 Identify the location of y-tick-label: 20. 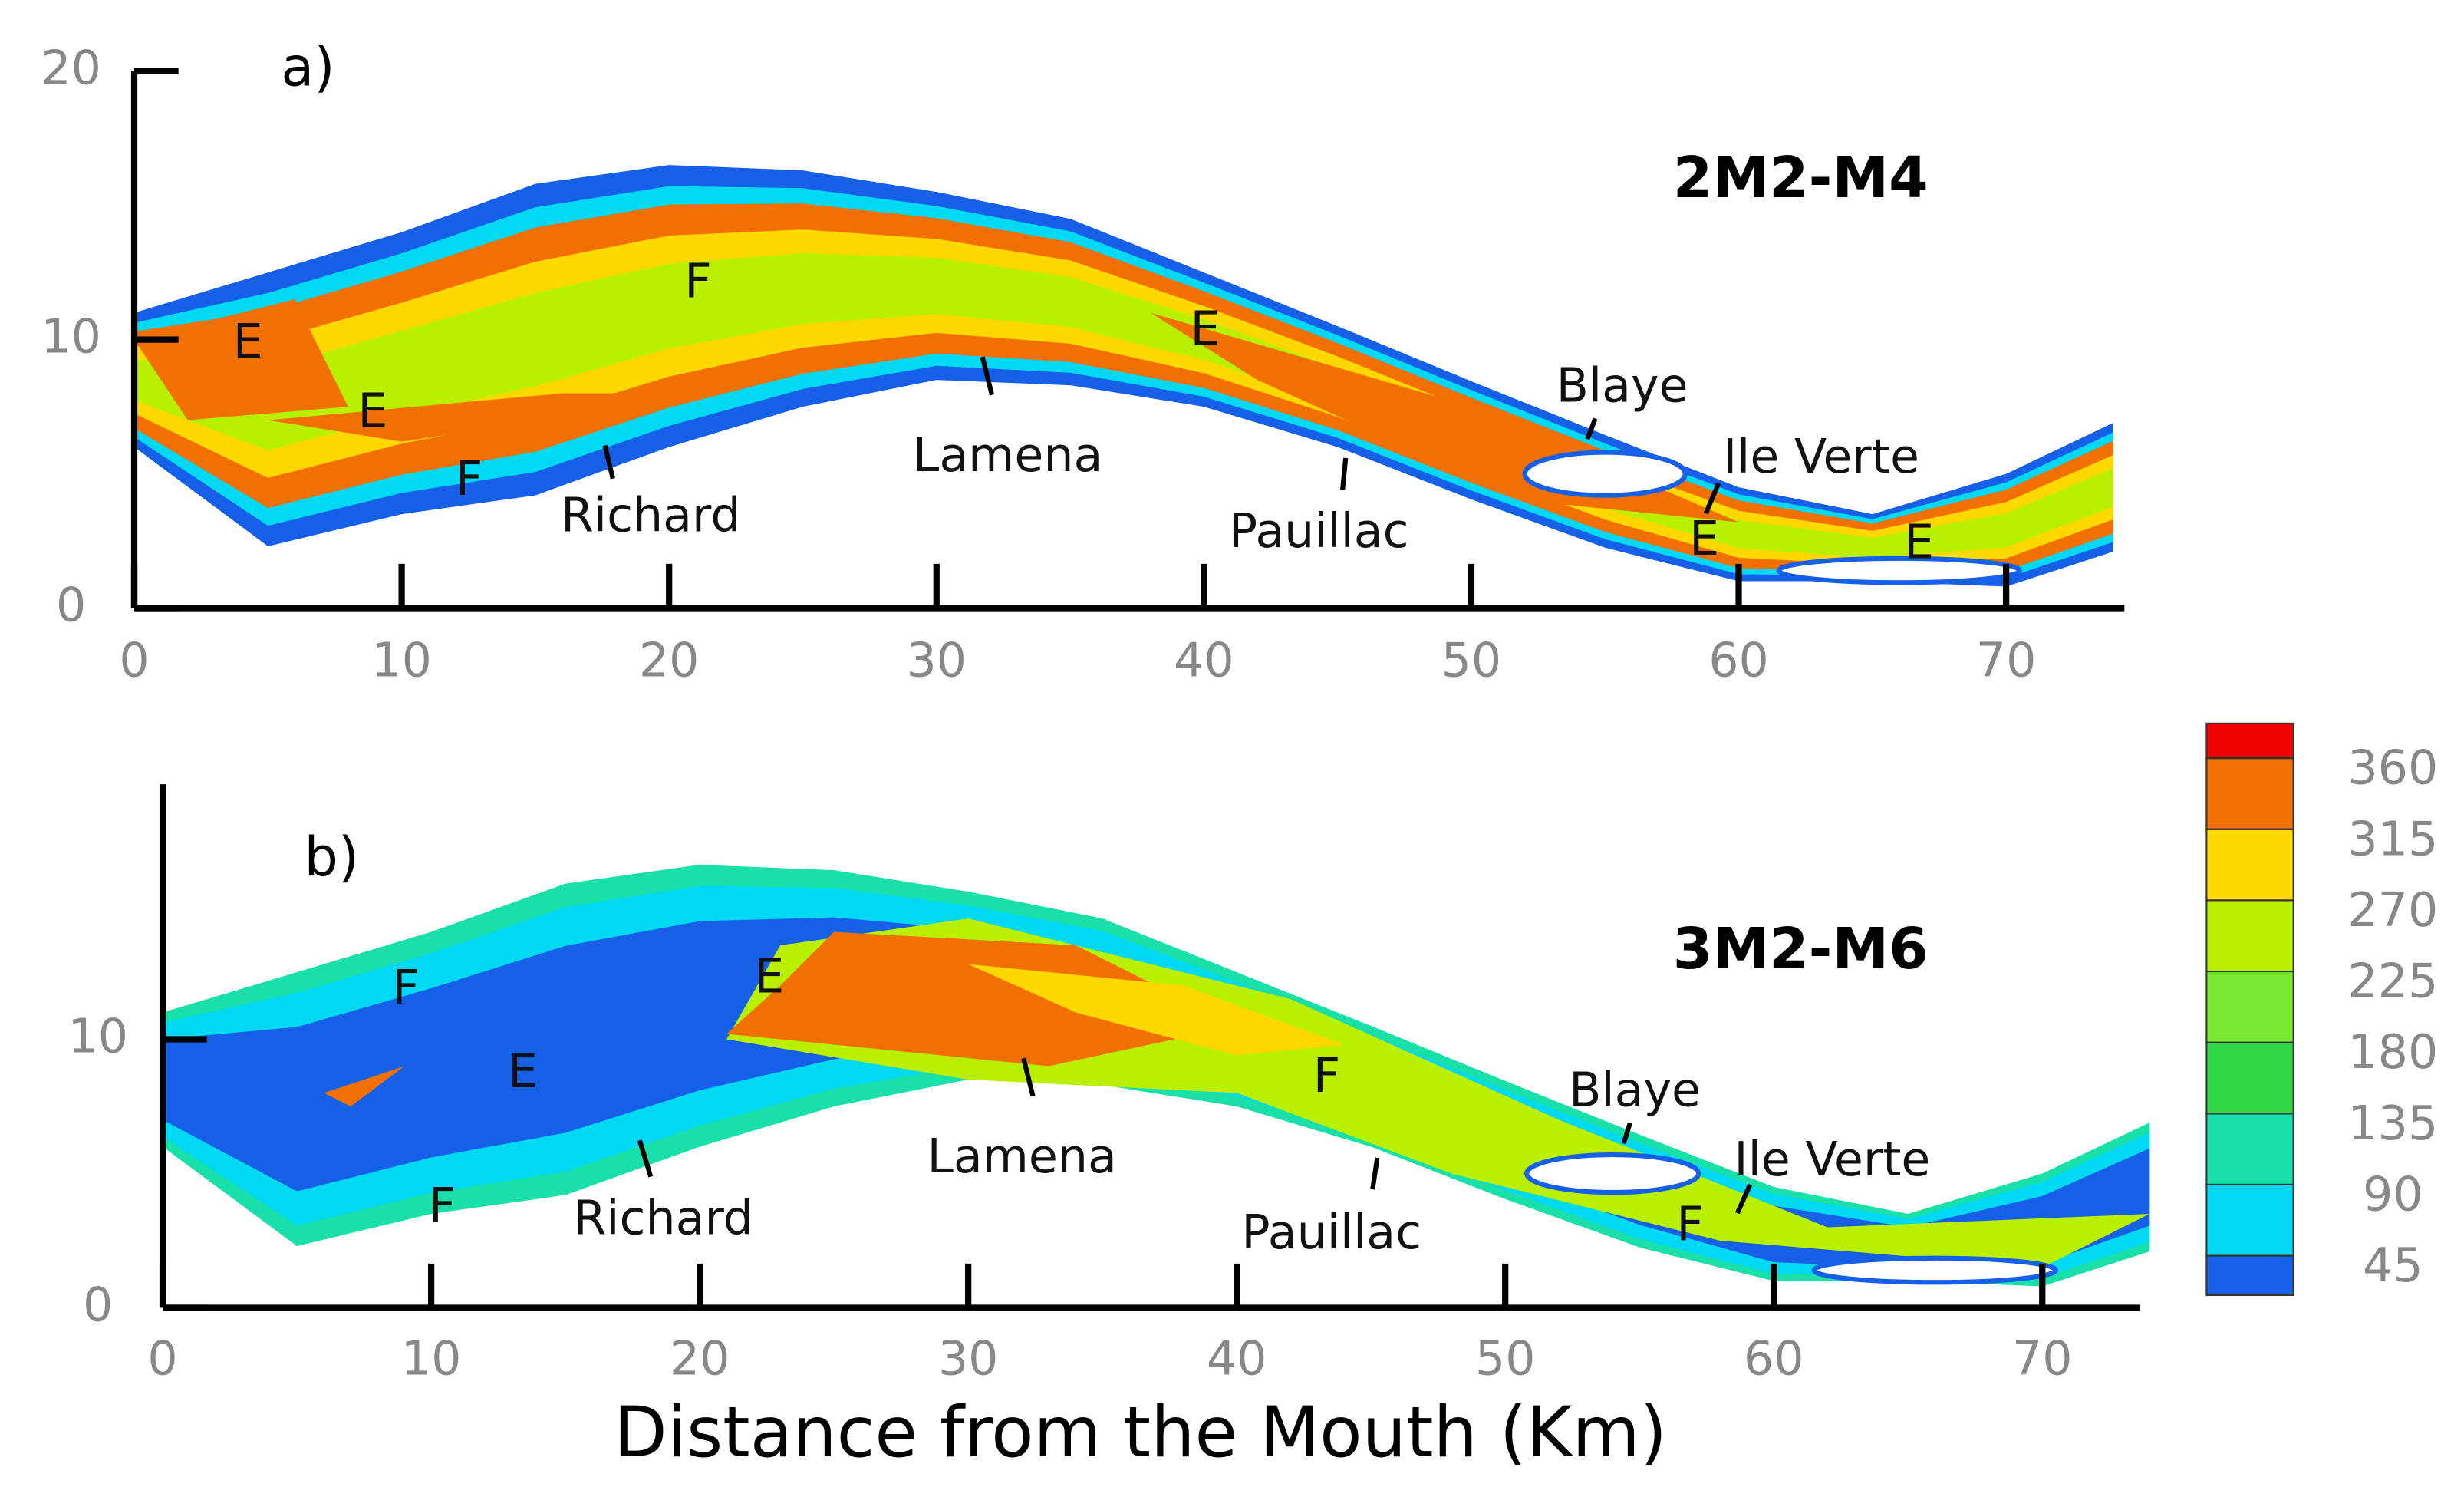
(71, 68).